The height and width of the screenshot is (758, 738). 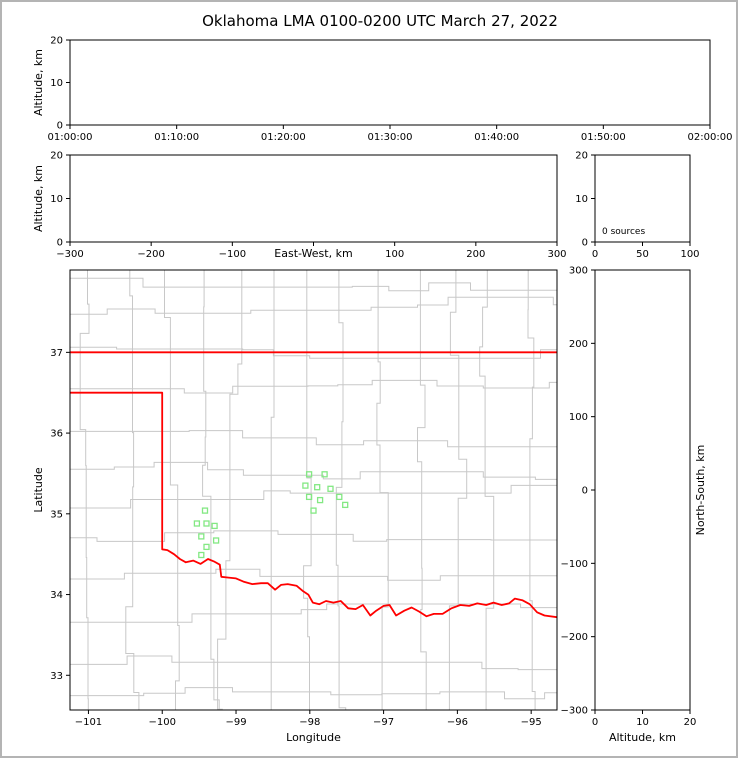 What do you see at coordinates (38, 82) in the screenshot?
I see `altitude-vs-time-ylabel: Altitude, km` at bounding box center [38, 82].